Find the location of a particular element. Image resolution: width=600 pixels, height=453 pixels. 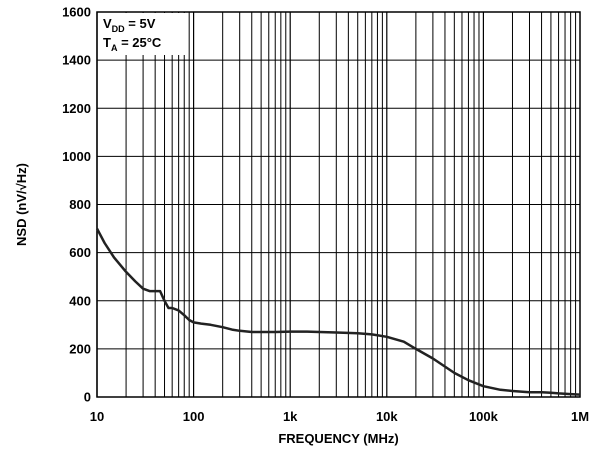

y-tick-label: 1200 is located at coordinates (76, 108).